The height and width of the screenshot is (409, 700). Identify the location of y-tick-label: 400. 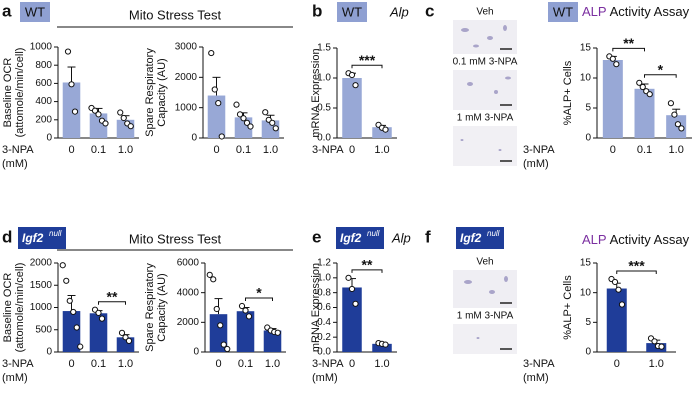
(43, 101).